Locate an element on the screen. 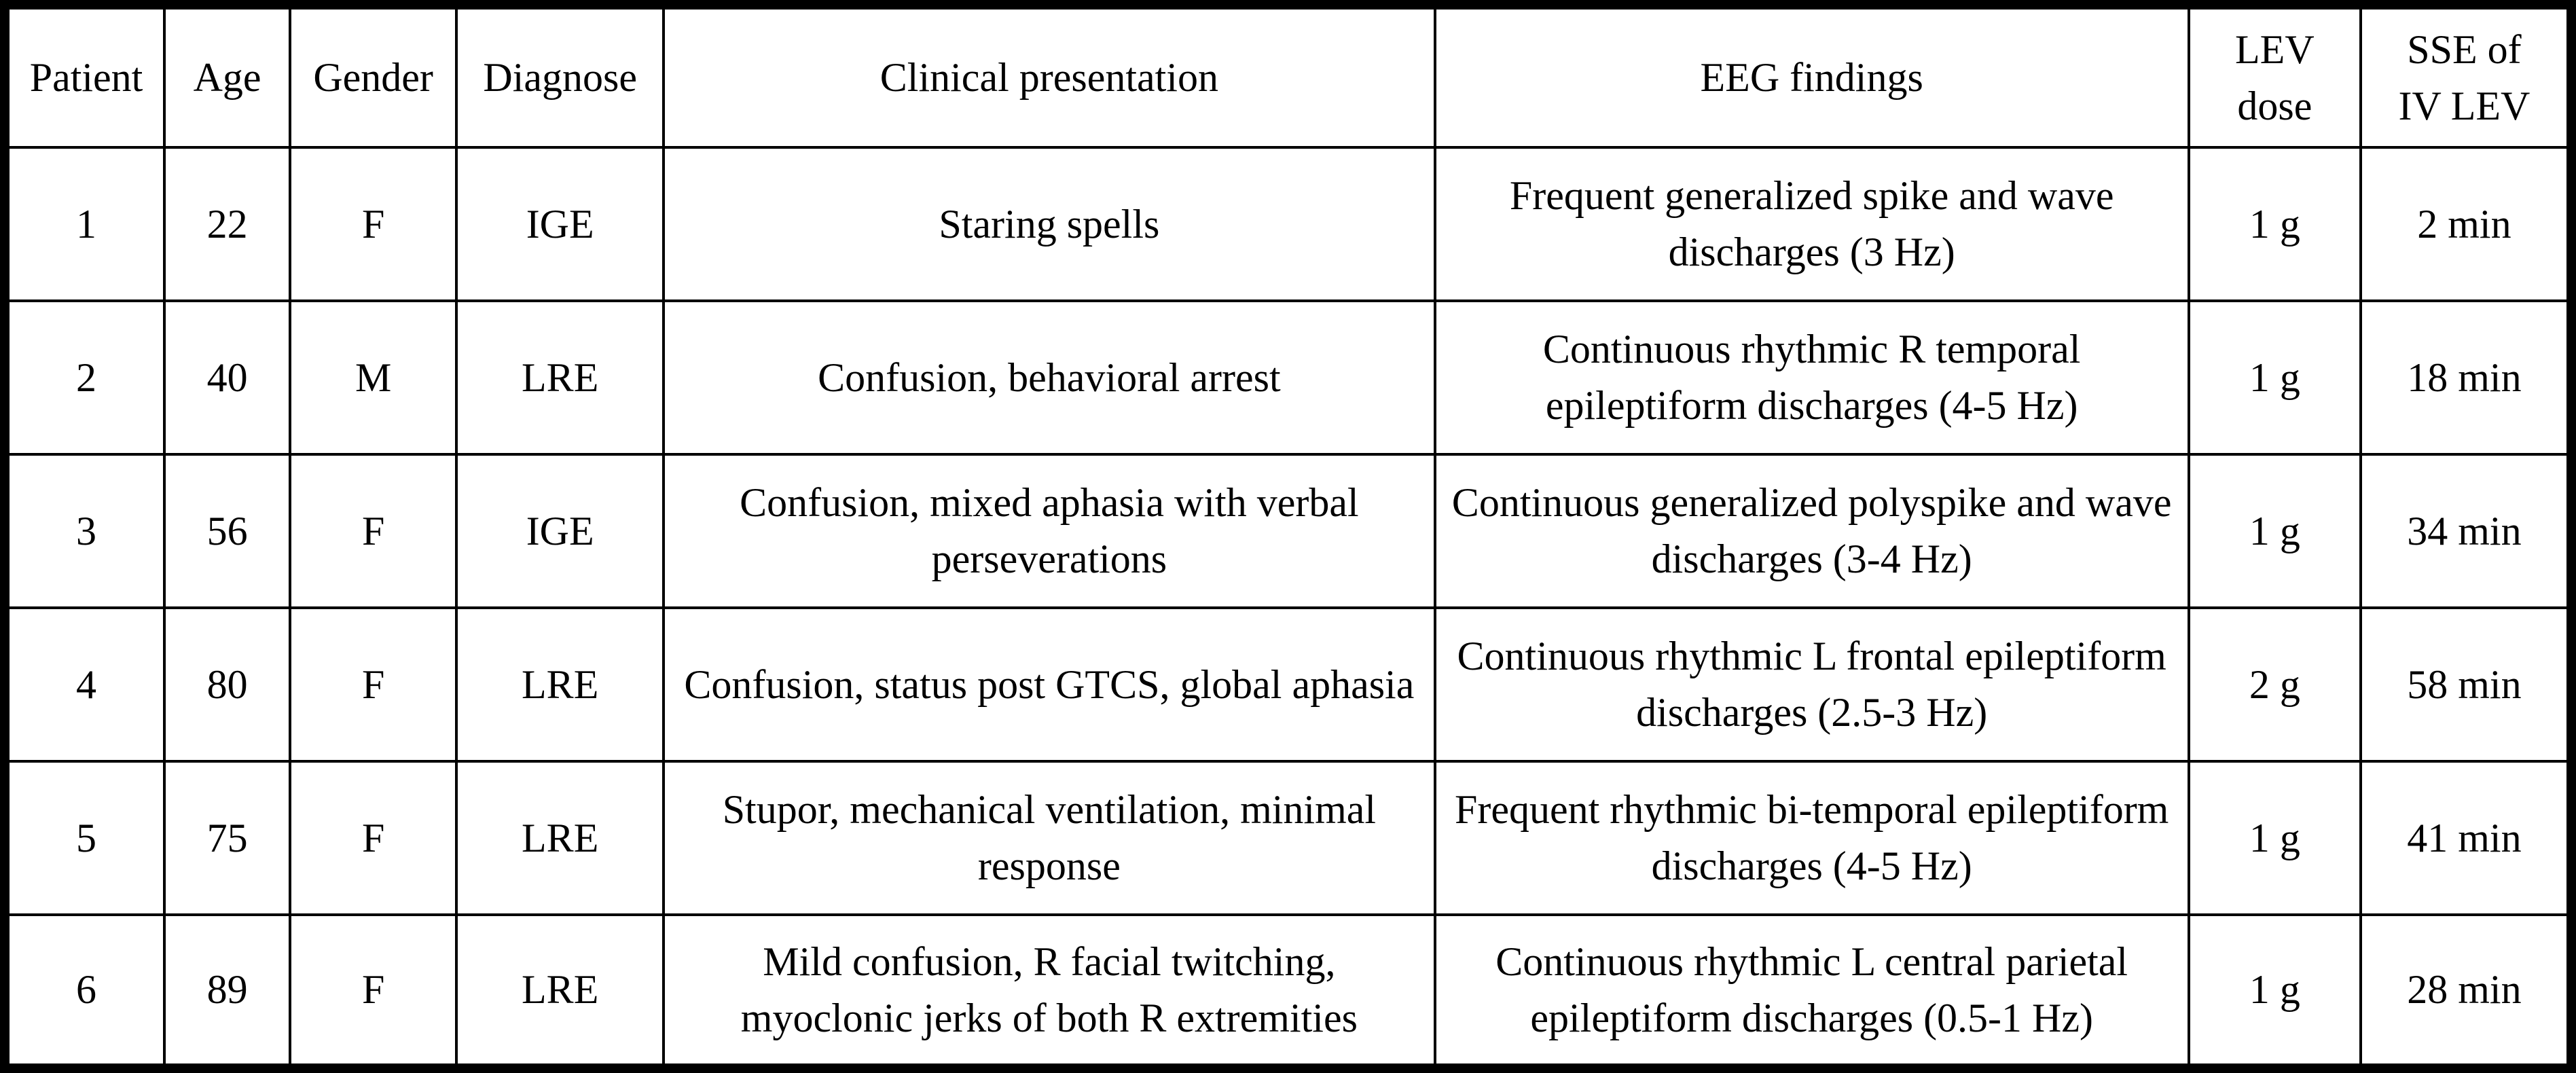  cell-patient: 5 is located at coordinates (84, 838).